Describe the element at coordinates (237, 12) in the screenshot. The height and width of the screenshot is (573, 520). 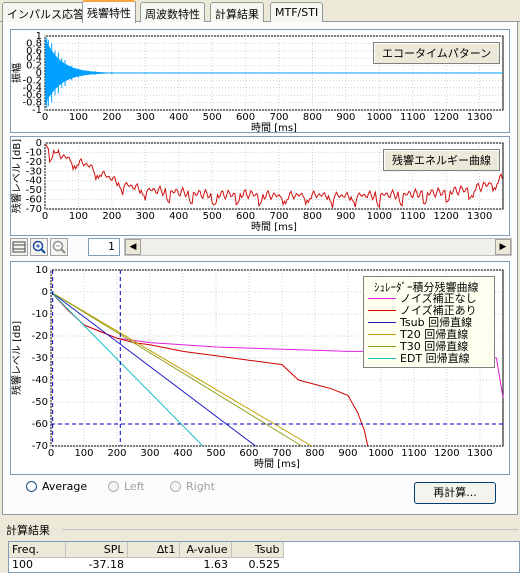
I see `tab-calculation-results: 計算結果` at that location.